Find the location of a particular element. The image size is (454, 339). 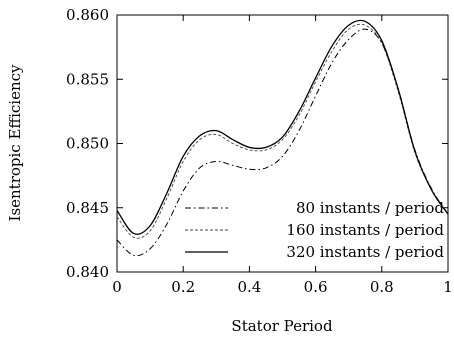

x-tick-label: 0.2 is located at coordinates (183, 287).